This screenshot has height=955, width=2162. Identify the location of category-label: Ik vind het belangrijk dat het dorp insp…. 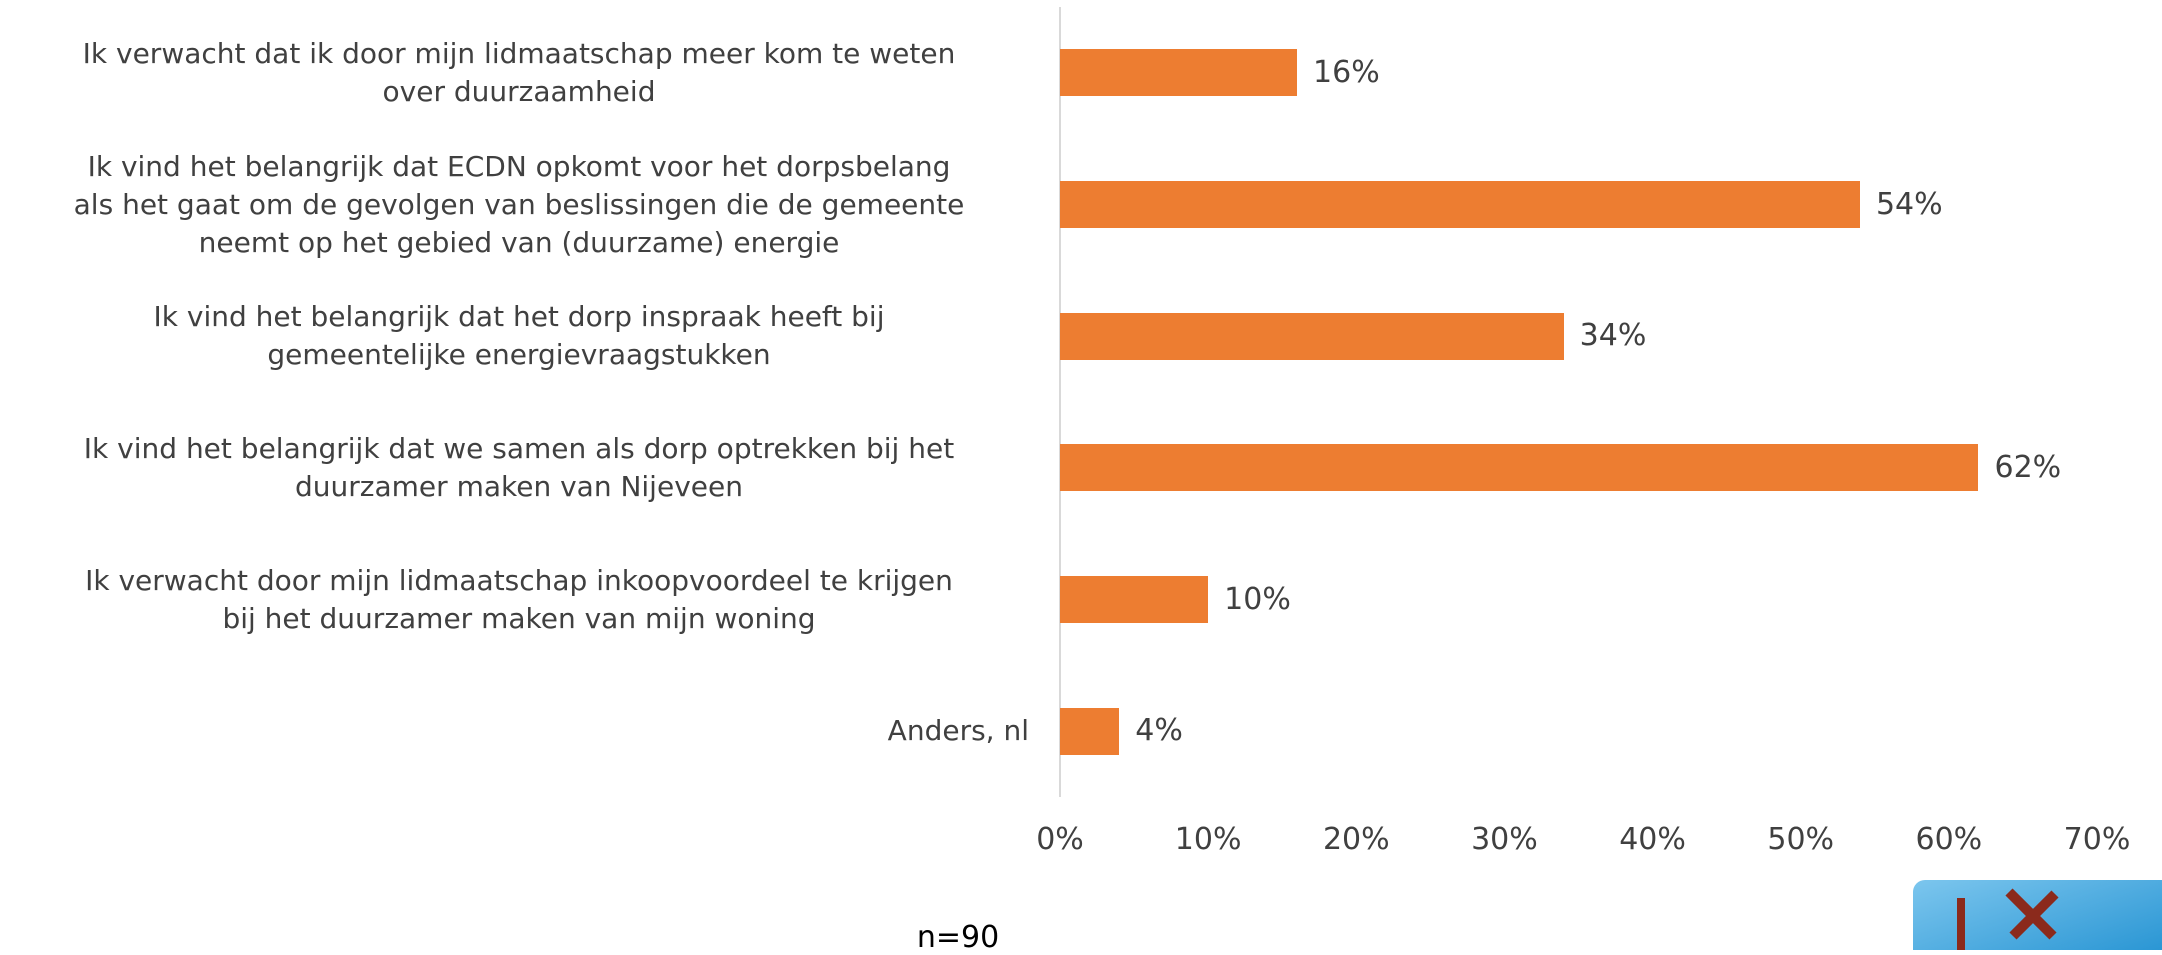
(519, 336).